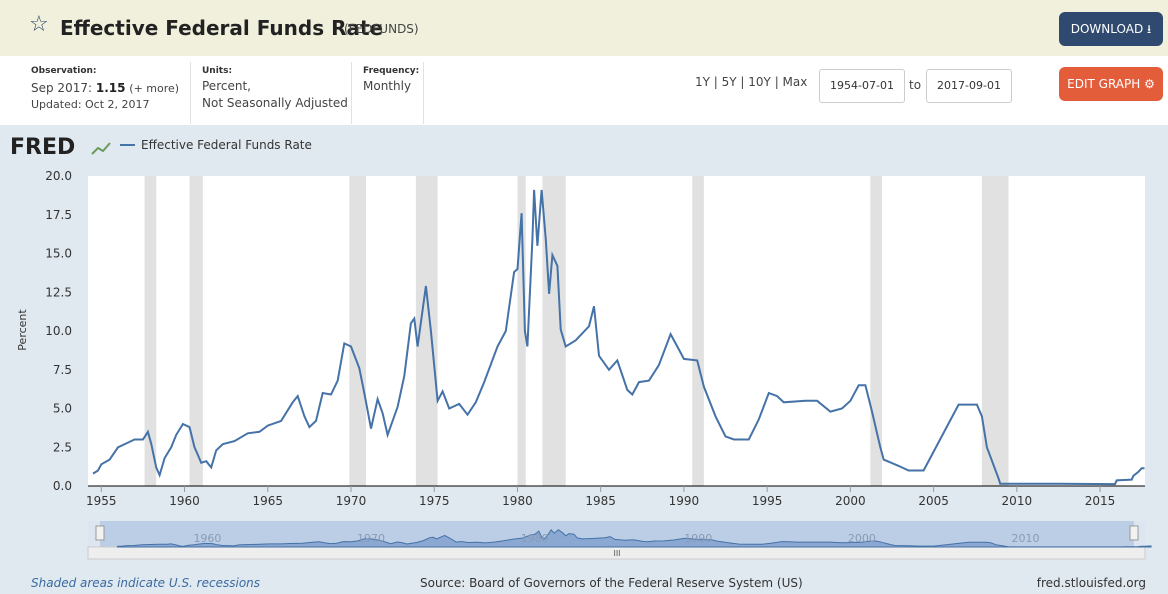 The width and height of the screenshot is (1168, 594). What do you see at coordinates (62, 88) in the screenshot?
I see `observation-date: Sep 2017:` at bounding box center [62, 88].